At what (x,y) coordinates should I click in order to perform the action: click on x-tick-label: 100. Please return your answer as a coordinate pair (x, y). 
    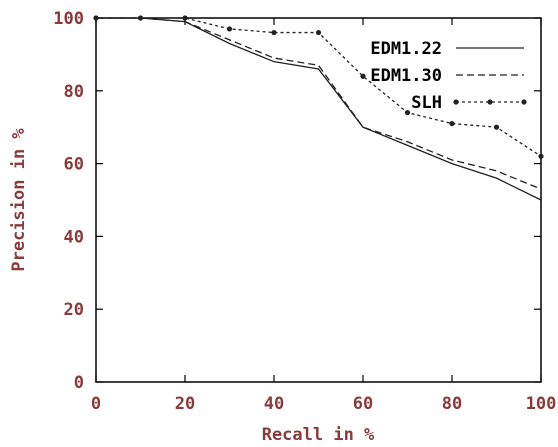
    Looking at the image, I should click on (541, 404).